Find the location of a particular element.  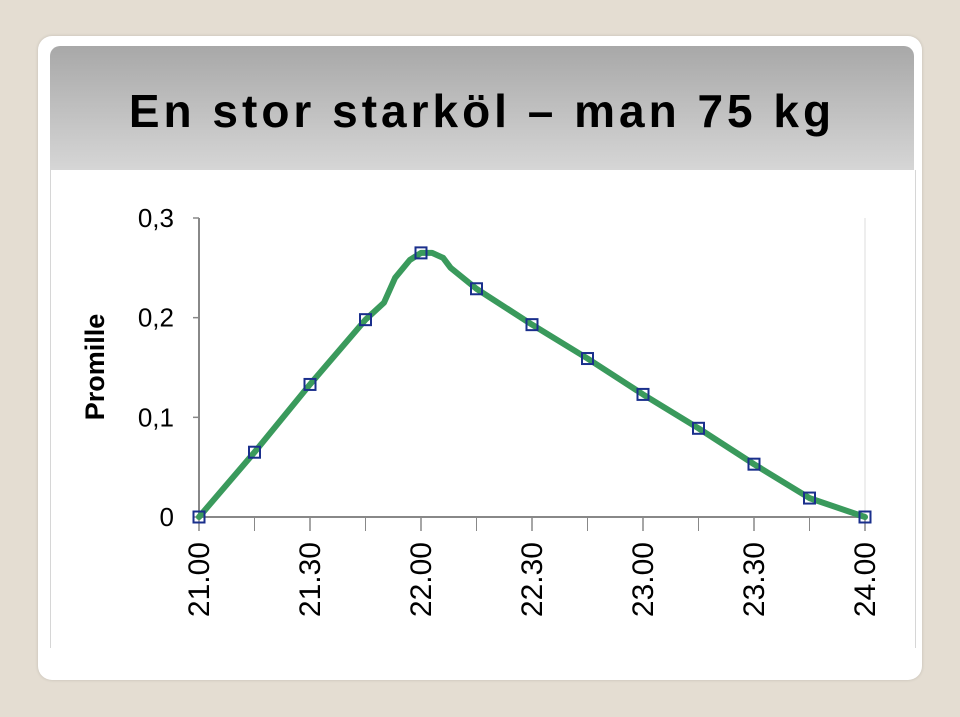

x-tick-label: 22.30 is located at coordinates (532, 579).